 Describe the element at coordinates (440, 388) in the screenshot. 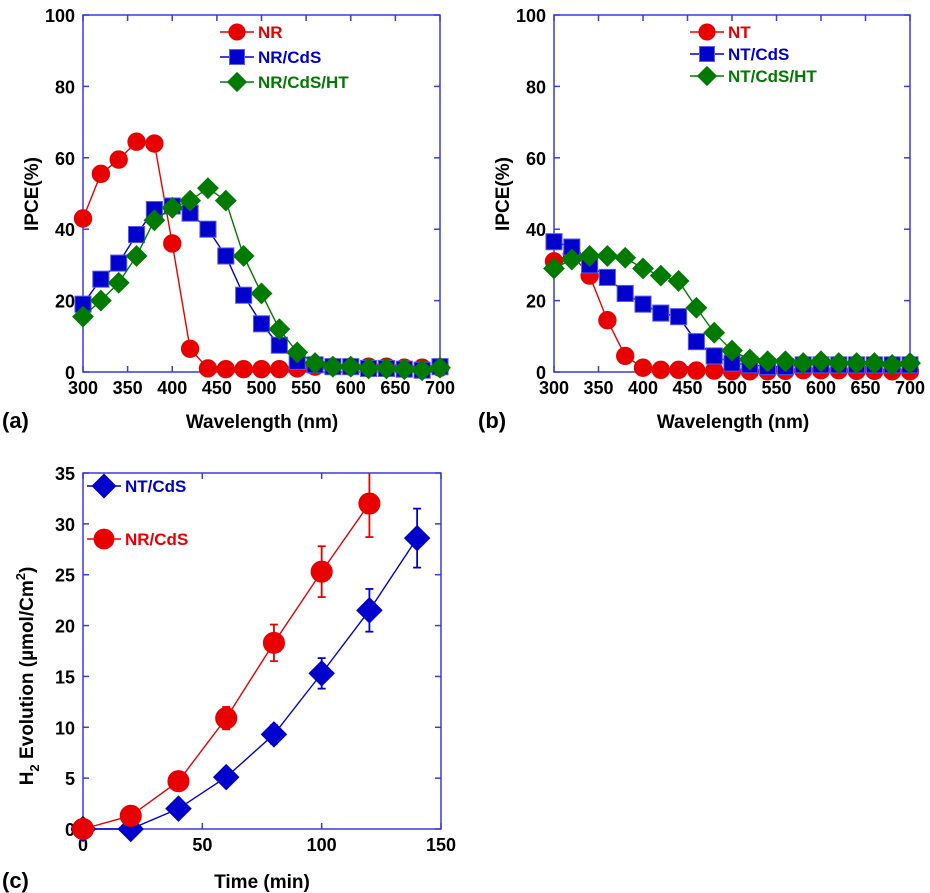

I see `x-tick-label: 700` at that location.